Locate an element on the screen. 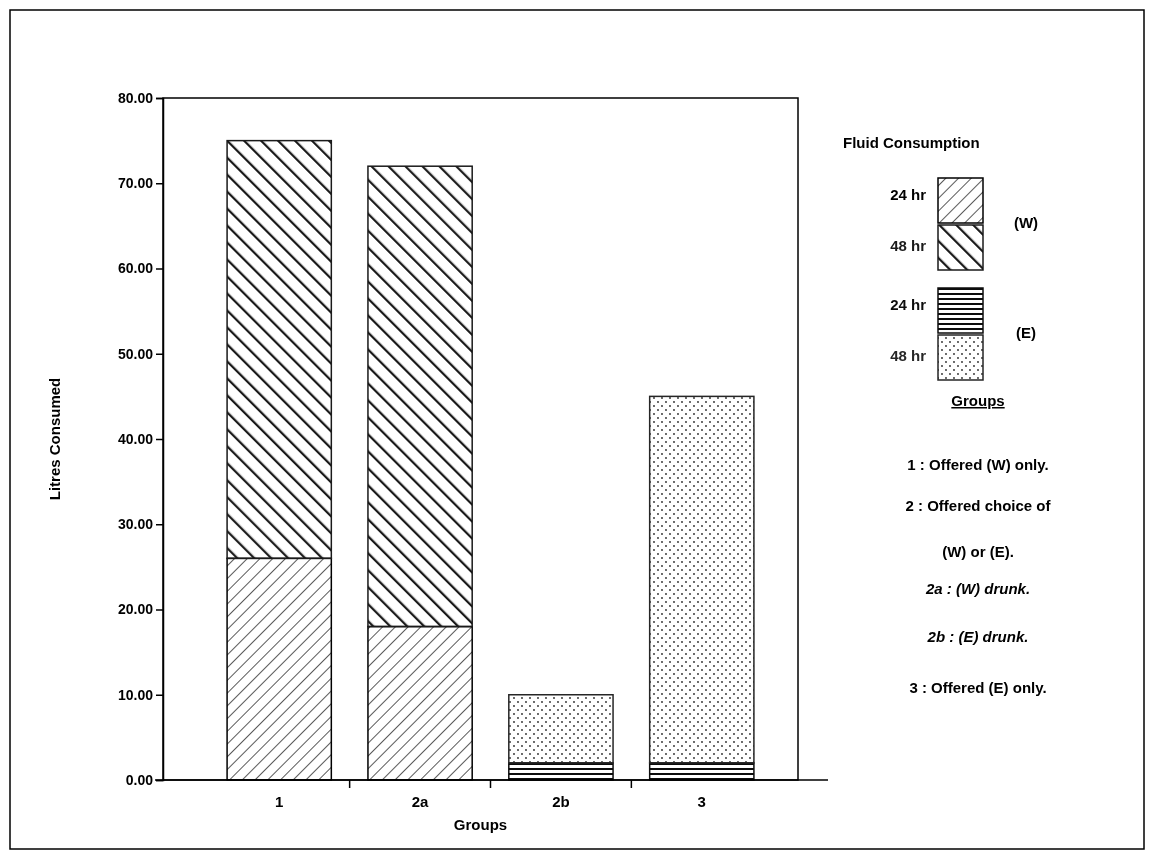 The height and width of the screenshot is (859, 1154). text: (W) is located at coordinates (1026, 222).